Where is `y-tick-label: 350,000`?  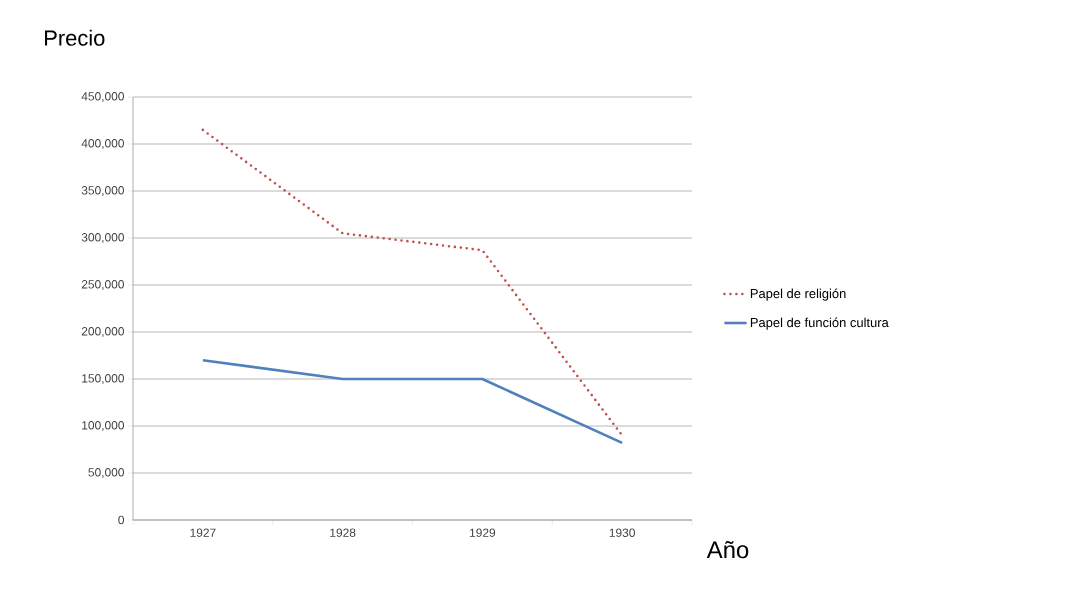
y-tick-label: 350,000 is located at coordinates (103, 191).